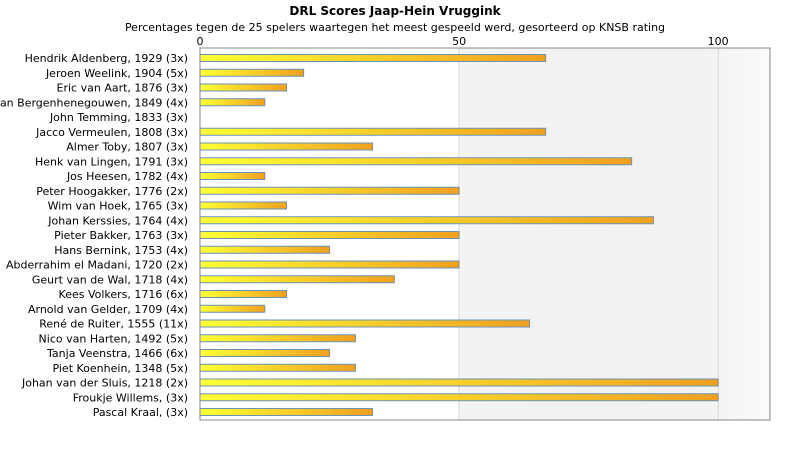 The image size is (790, 450). I want to click on category-label: Johan van der Sluis, 1218 (2x), so click(104, 383).